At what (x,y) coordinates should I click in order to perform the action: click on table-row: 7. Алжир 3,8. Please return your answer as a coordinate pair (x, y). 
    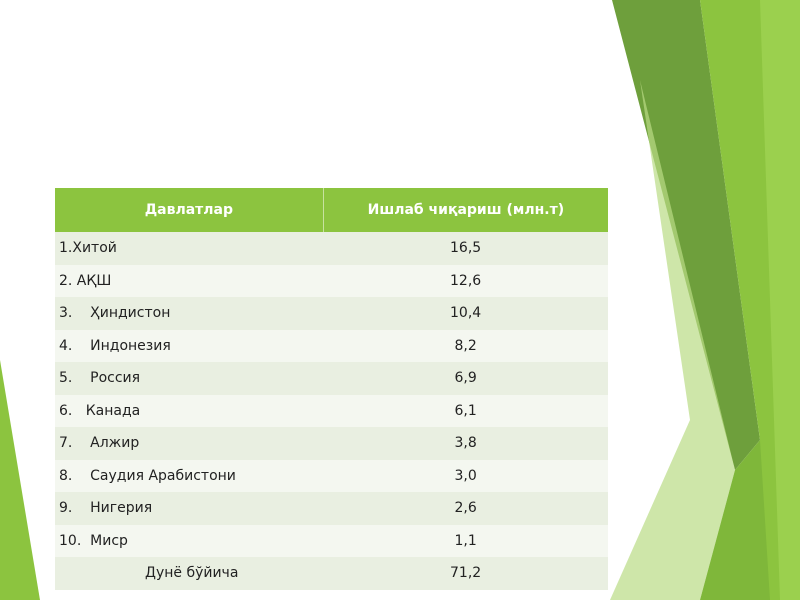
    Looking at the image, I should click on (331, 443).